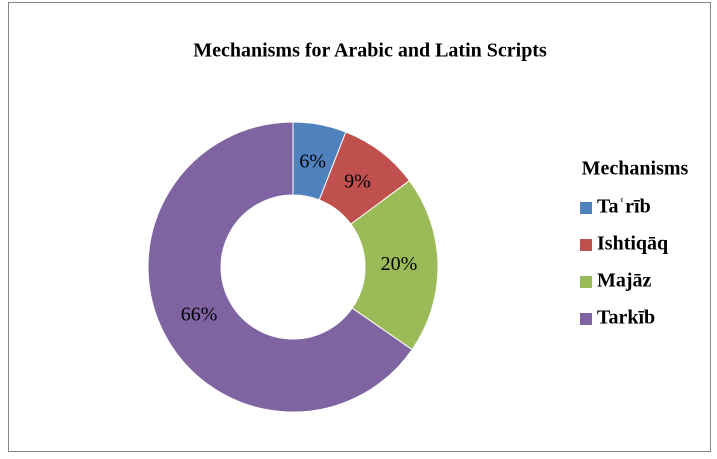  What do you see at coordinates (357, 181) in the screenshot?
I see `data-label: 9%` at bounding box center [357, 181].